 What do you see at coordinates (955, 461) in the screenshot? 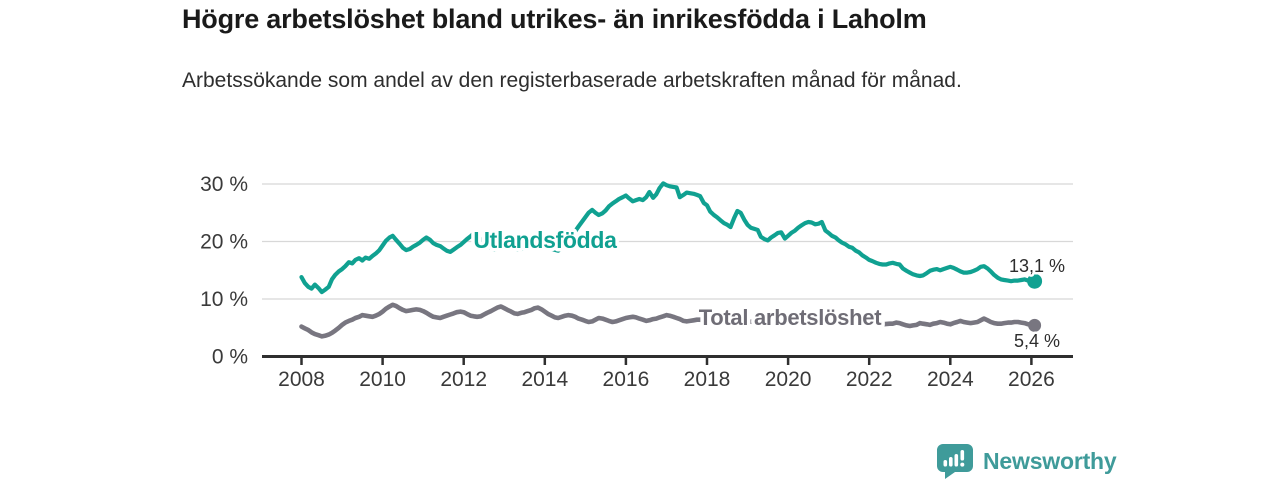
I see `bar-chart-speech-bubble-icon` at bounding box center [955, 461].